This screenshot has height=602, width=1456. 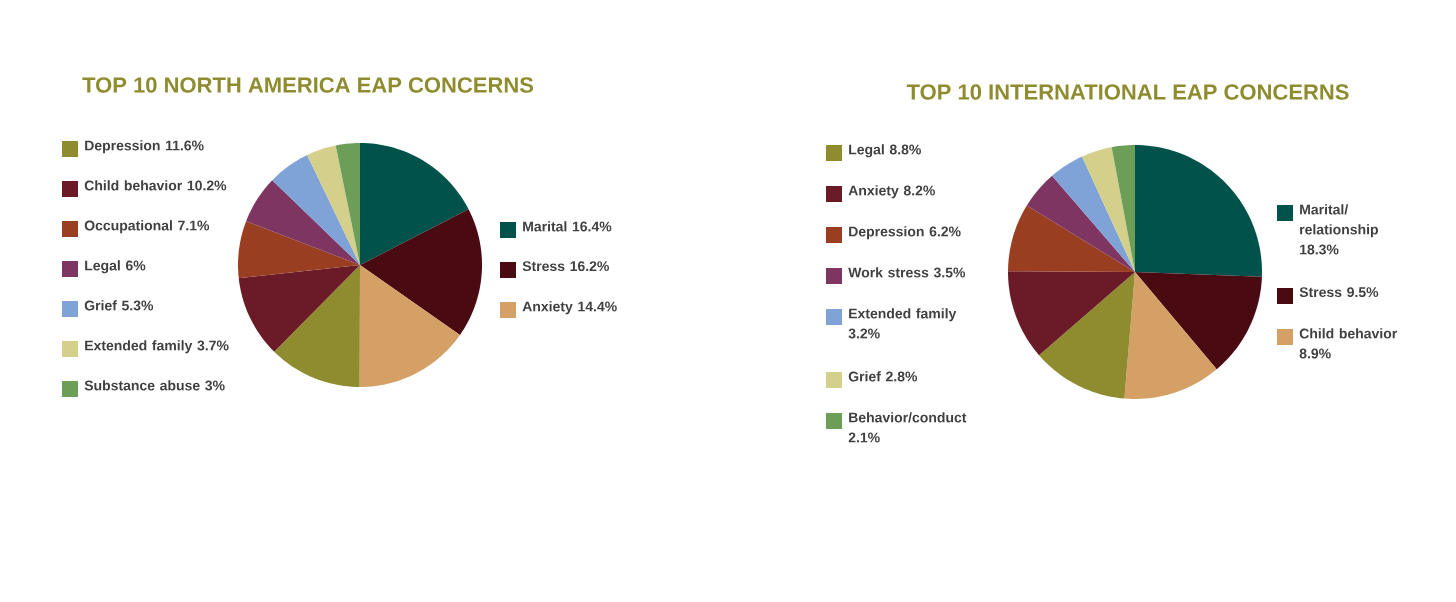 What do you see at coordinates (949, 272) in the screenshot?
I see `data-label: 3.5%` at bounding box center [949, 272].